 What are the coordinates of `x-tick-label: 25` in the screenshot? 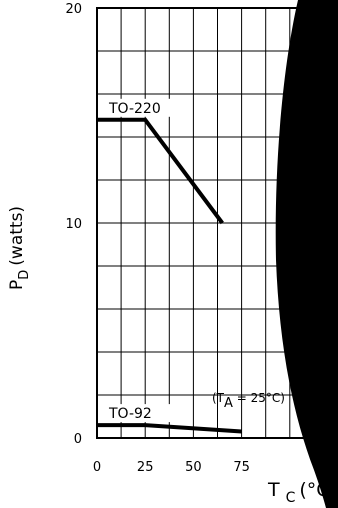 It's located at (145, 467).